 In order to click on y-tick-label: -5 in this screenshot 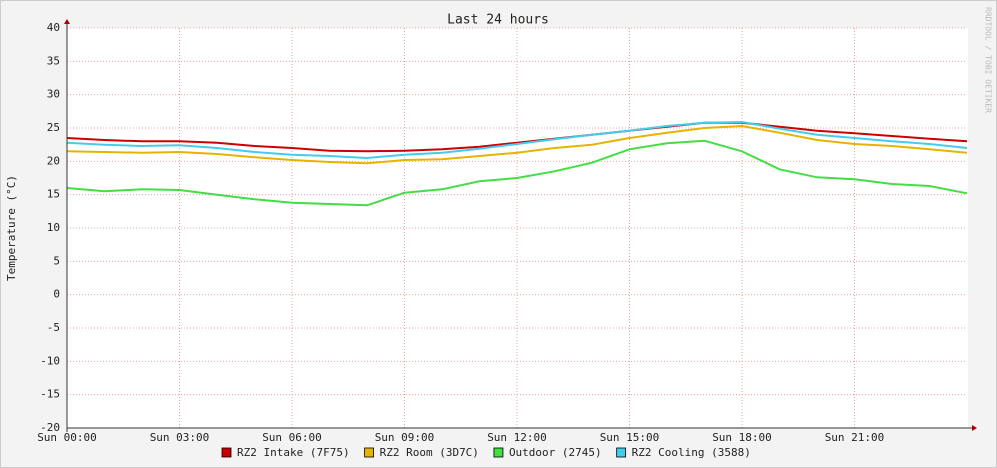, I will do `click(53, 327)`.